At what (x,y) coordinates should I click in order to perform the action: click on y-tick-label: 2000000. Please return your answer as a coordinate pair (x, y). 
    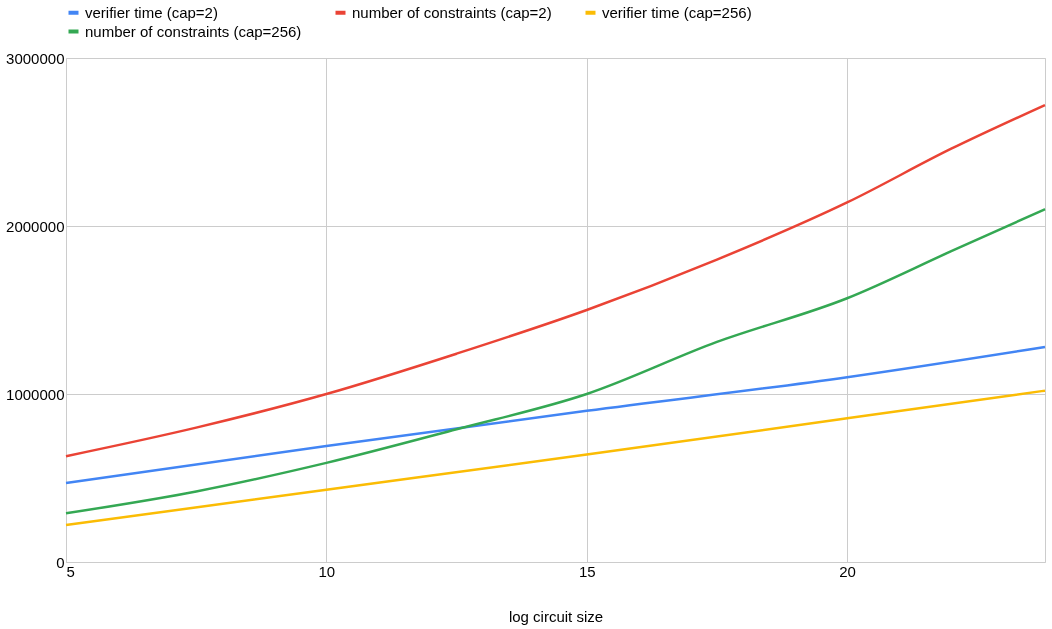
    Looking at the image, I should click on (35, 226).